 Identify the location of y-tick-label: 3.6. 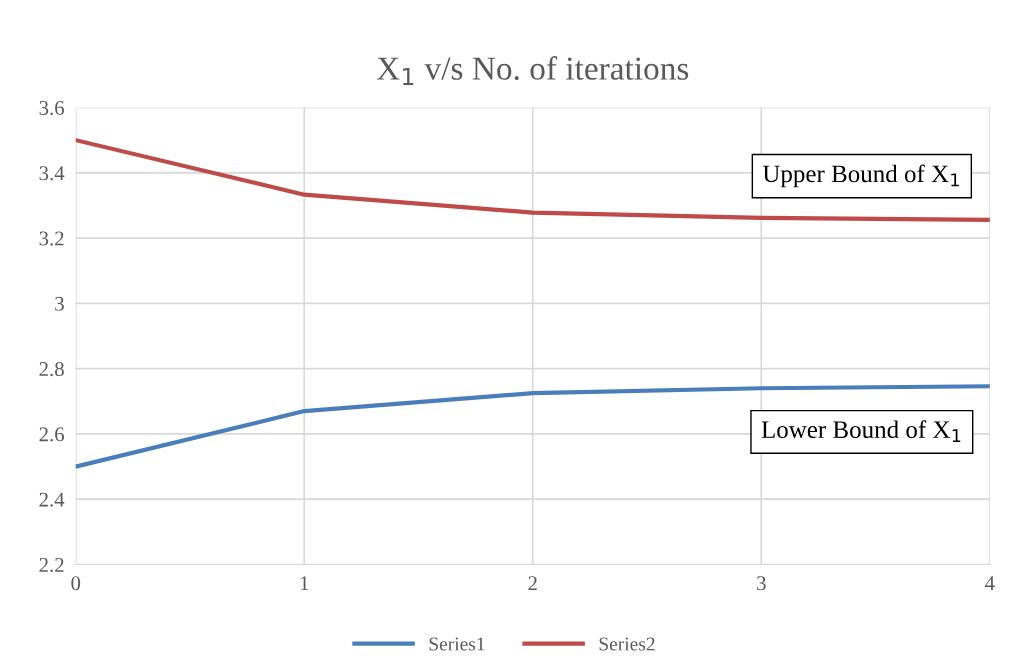
(52, 108).